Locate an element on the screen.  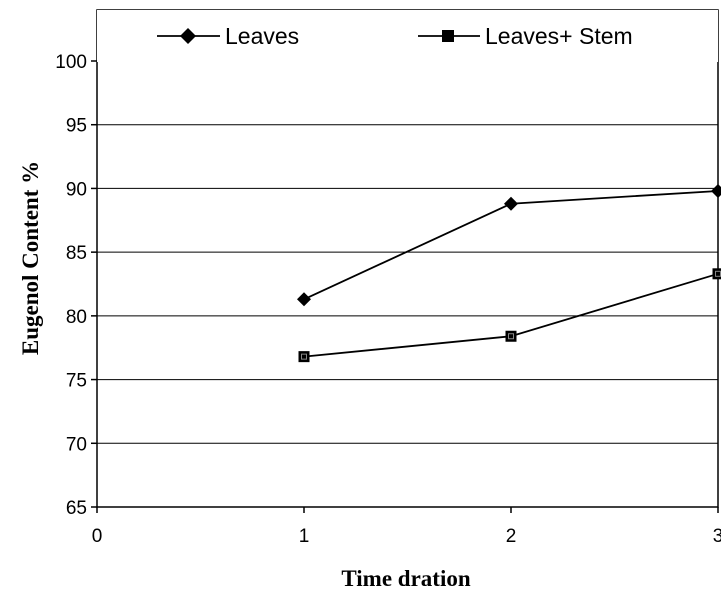
y-tick-label-90: 90 is located at coordinates (76, 189).